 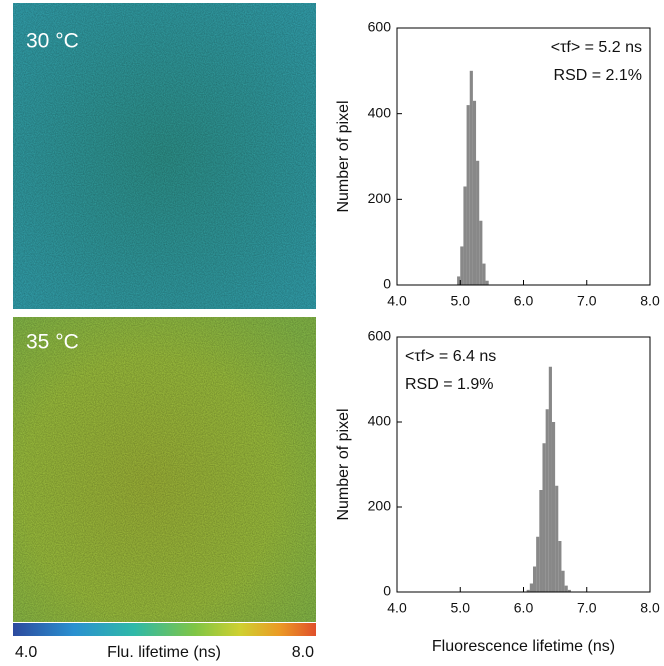 I want to click on colorbar, so click(x=164, y=629).